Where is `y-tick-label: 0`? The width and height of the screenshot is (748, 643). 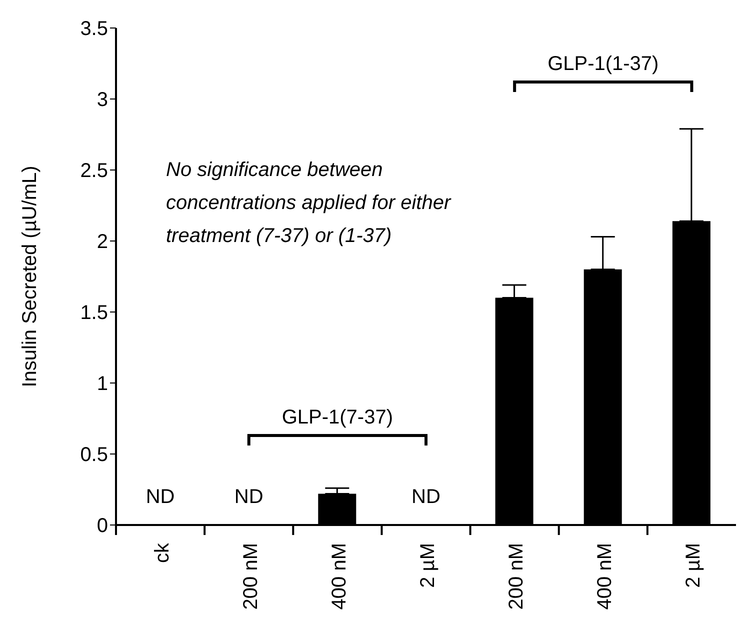
y-tick-label: 0 is located at coordinates (102, 526).